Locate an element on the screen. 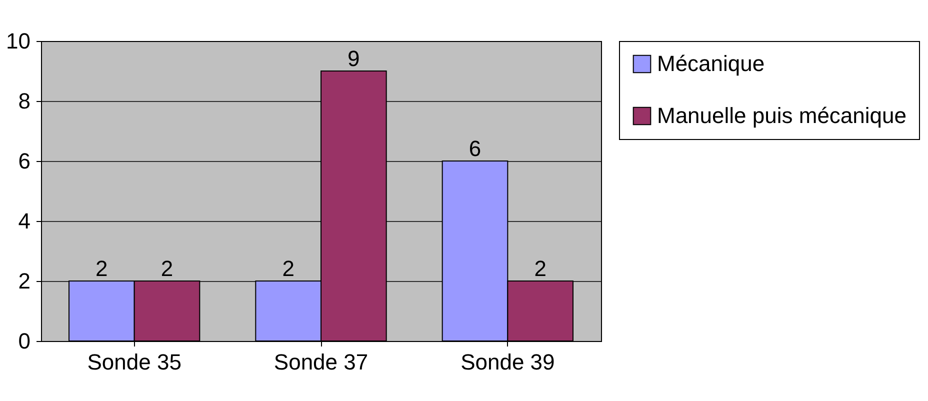 This screenshot has height=401, width=928. y-tick-label: 0 is located at coordinates (24, 341).